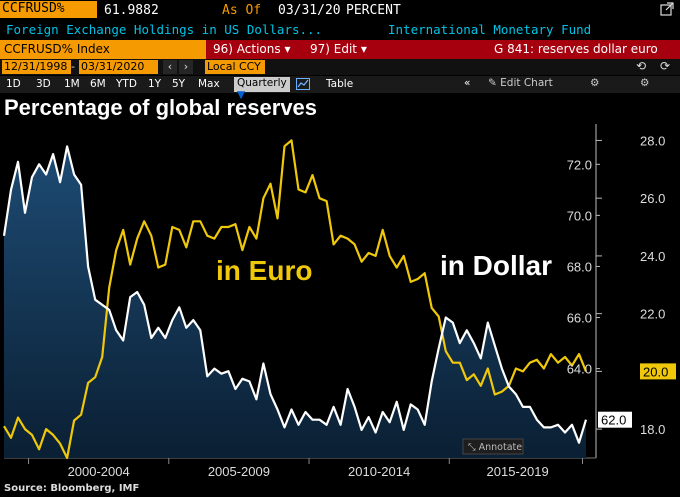 Image resolution: width=680 pixels, height=497 pixels. I want to click on left-y-tick-label: 68.0, so click(579, 266).